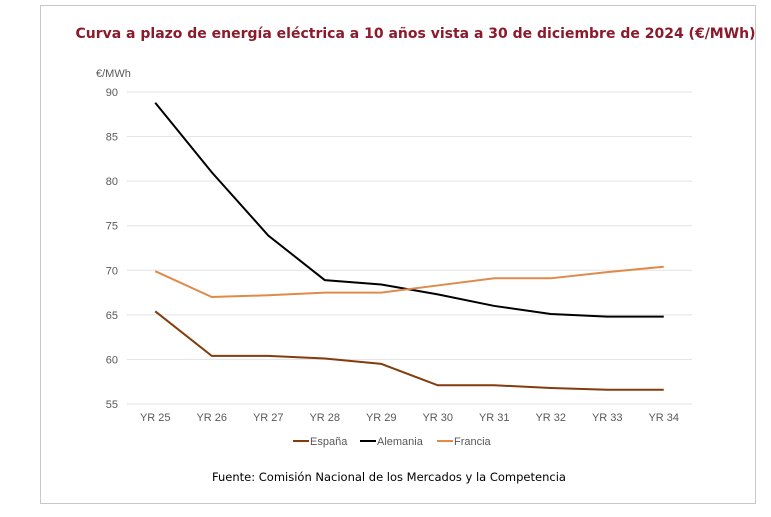  I want to click on y-axis-label: €/MWh, so click(113, 74).